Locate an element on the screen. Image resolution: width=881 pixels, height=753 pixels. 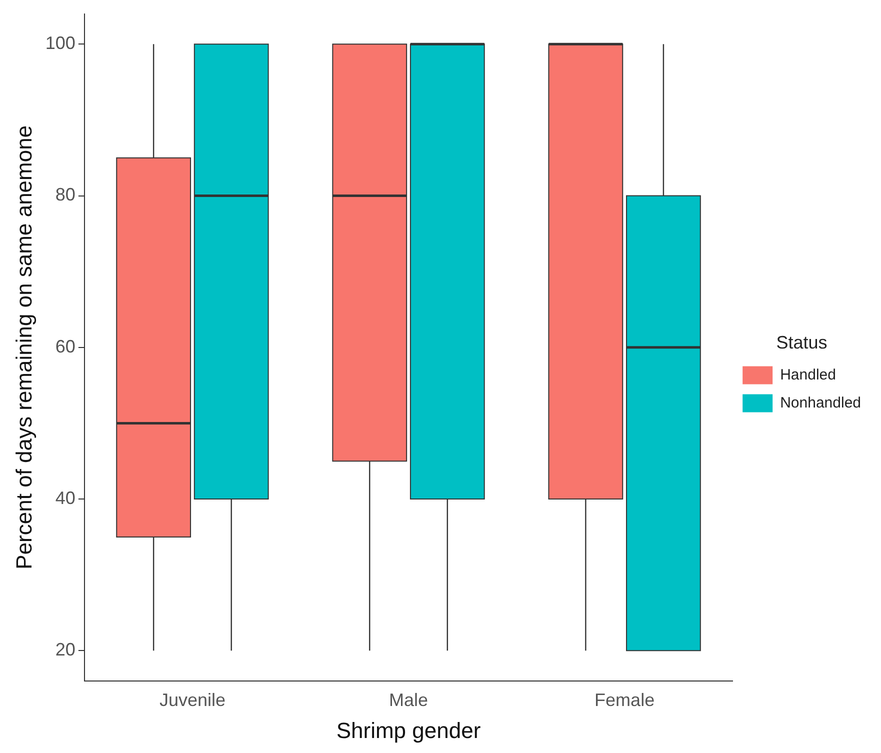
legend-title: Status is located at coordinates (802, 342).